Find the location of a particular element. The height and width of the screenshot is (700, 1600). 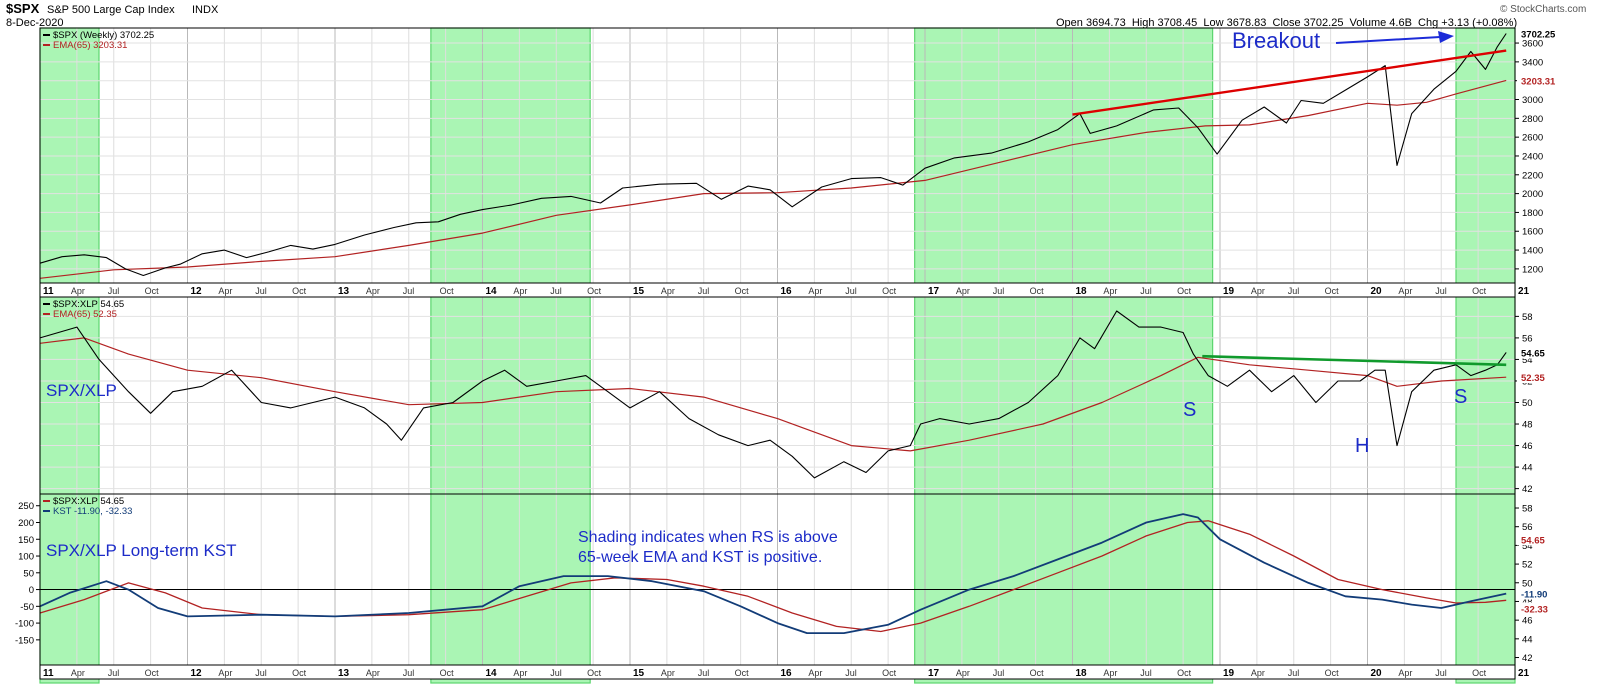

ratio-y-label-4: 50 is located at coordinates (1527, 403).